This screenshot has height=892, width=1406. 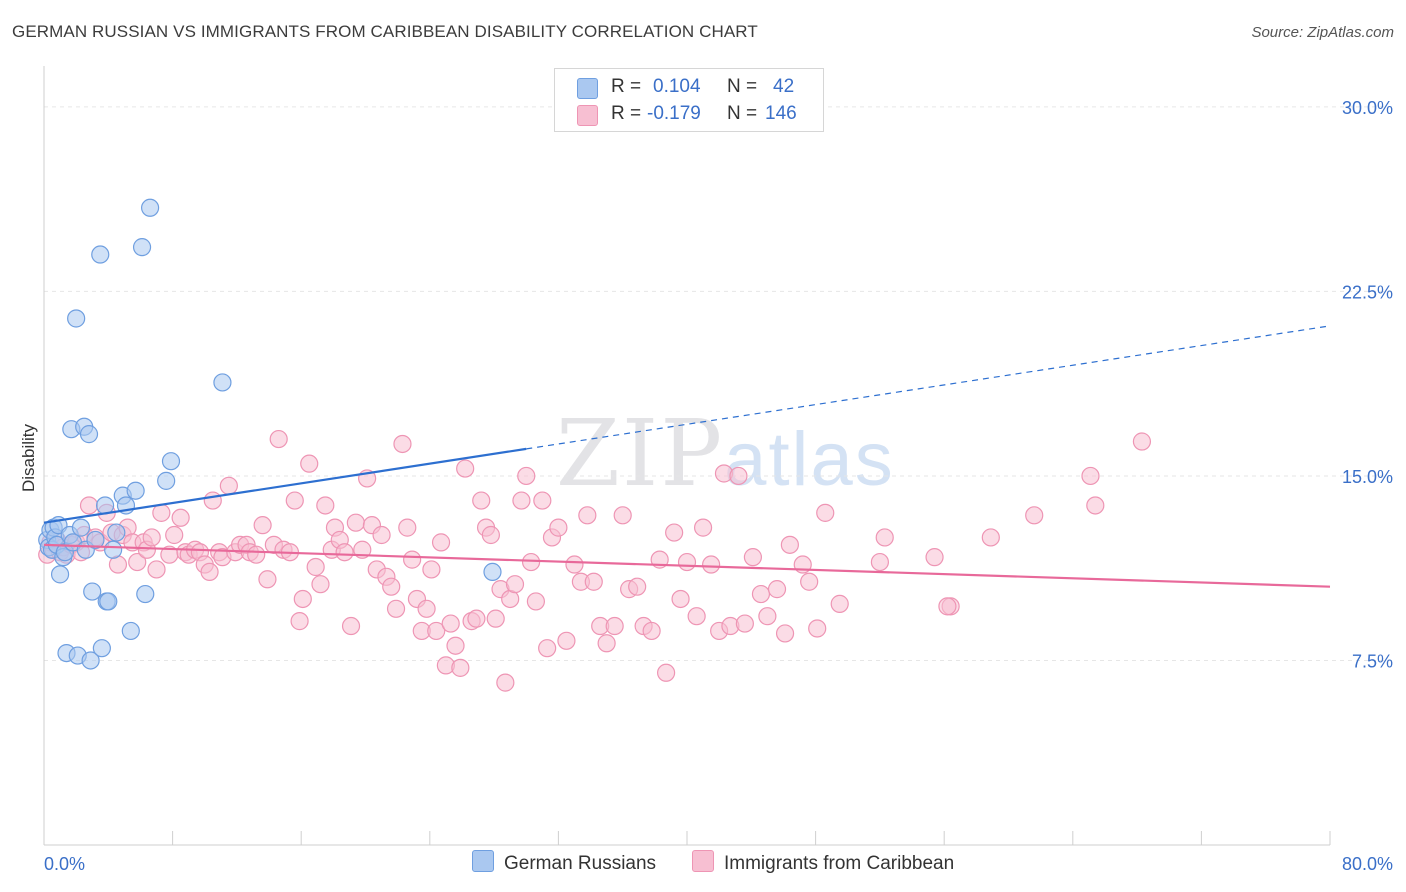 I want to click on bottom-legend-german-russians: German Russians, so click(x=564, y=862).